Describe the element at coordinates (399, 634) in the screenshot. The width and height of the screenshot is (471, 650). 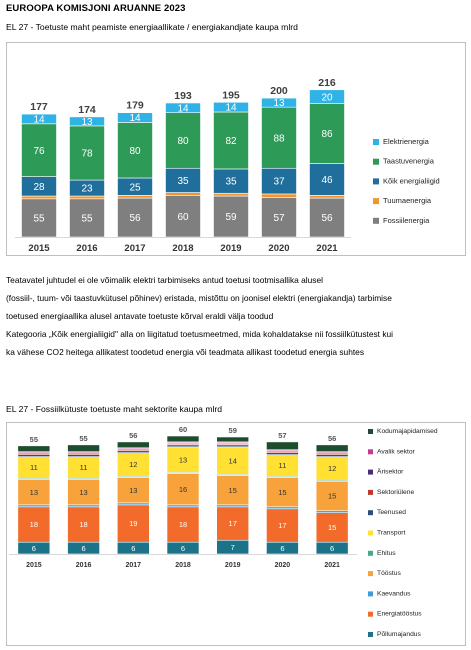
I see `legend-label-pollumajandus: Põllumajandus` at that location.